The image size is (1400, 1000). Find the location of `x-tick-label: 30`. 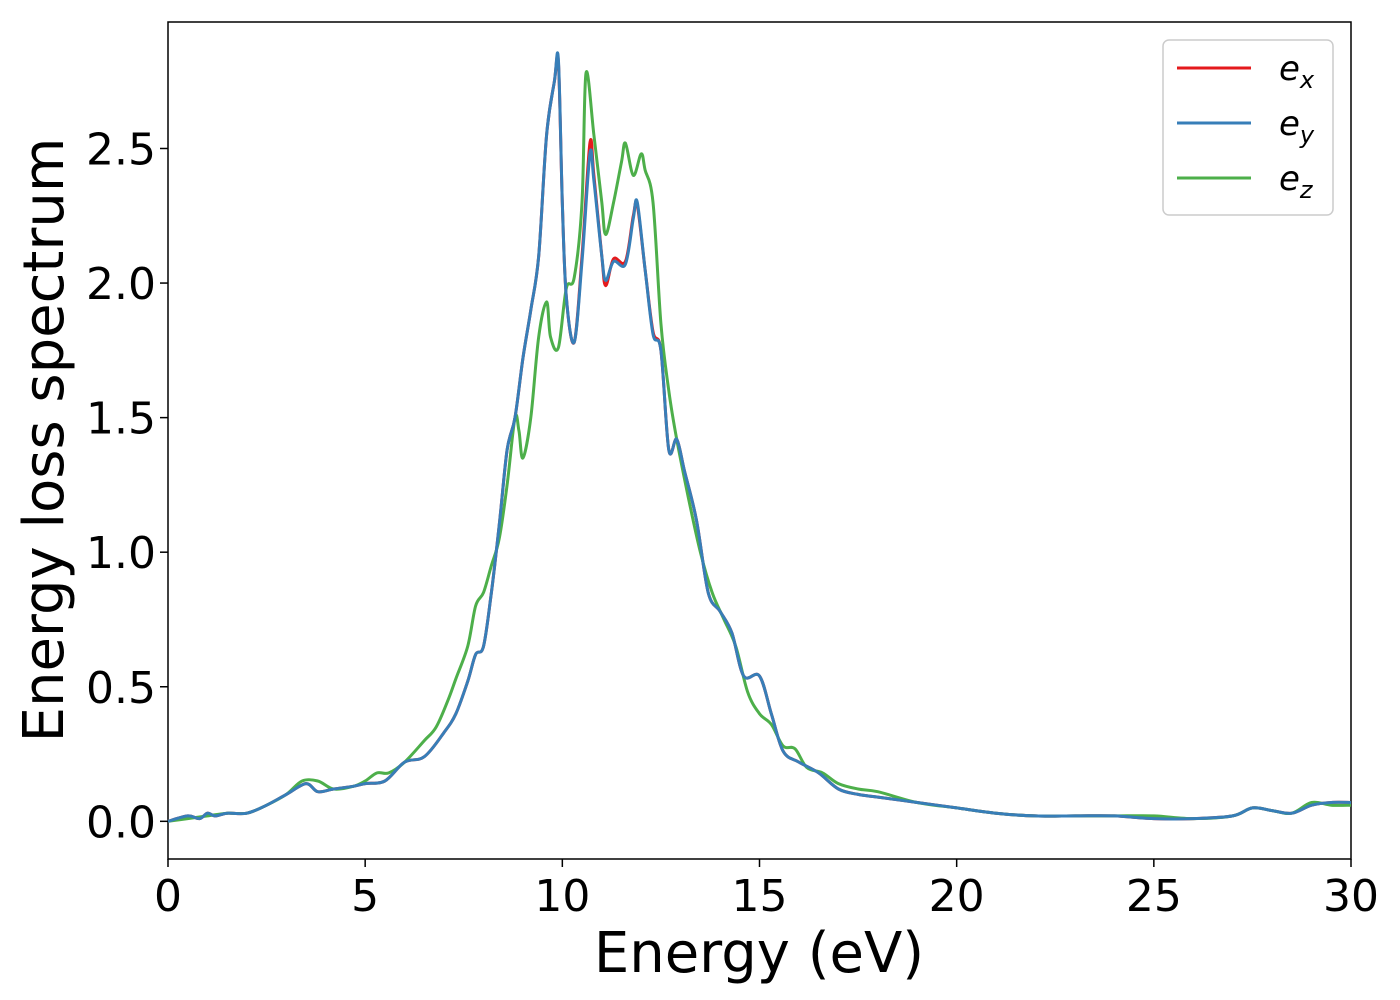

x-tick-label: 30 is located at coordinates (1351, 896).